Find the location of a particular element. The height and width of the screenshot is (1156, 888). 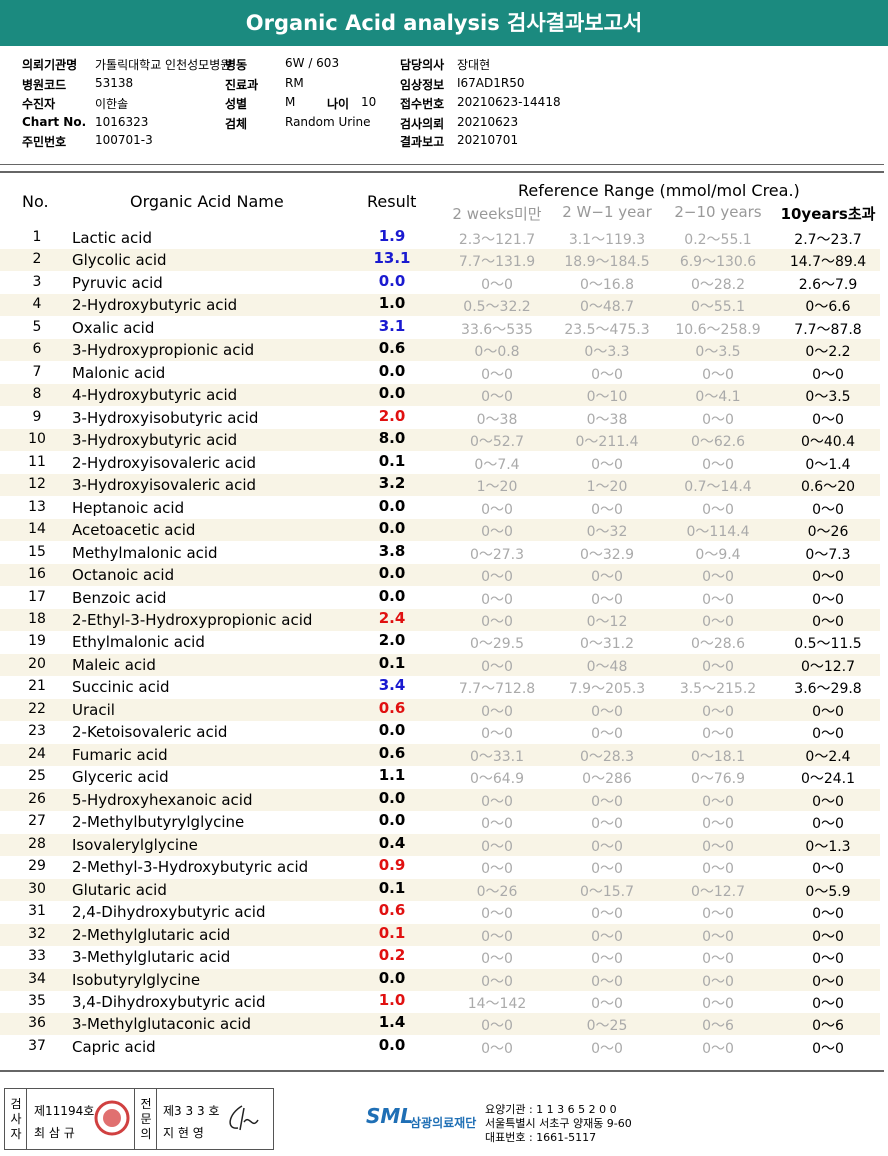

result: 3.2 is located at coordinates (392, 483).